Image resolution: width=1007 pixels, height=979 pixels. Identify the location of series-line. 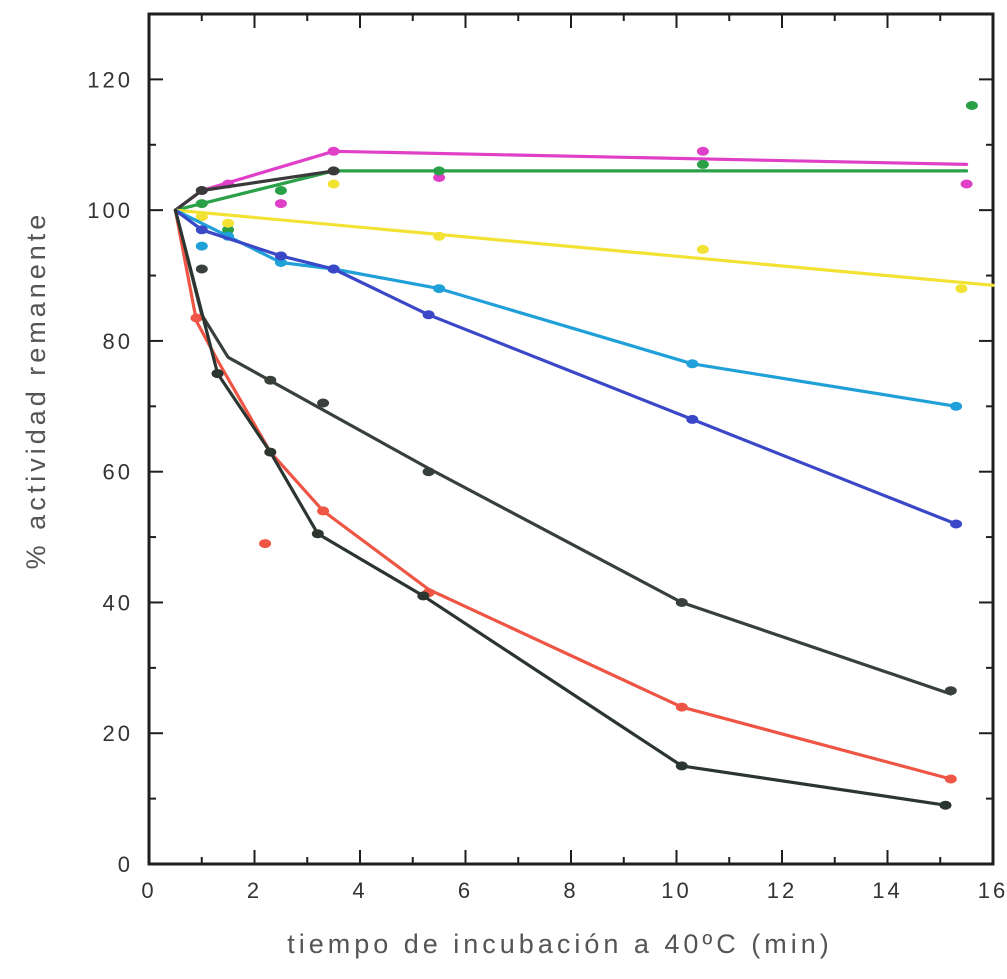
(584, 247).